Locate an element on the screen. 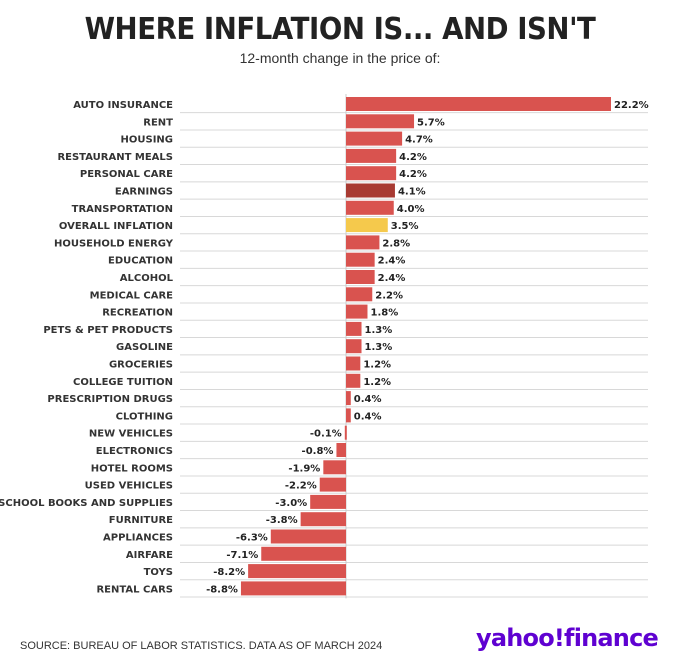 Image resolution: width=680 pixels, height=662 pixels. bar-education is located at coordinates (360, 259).